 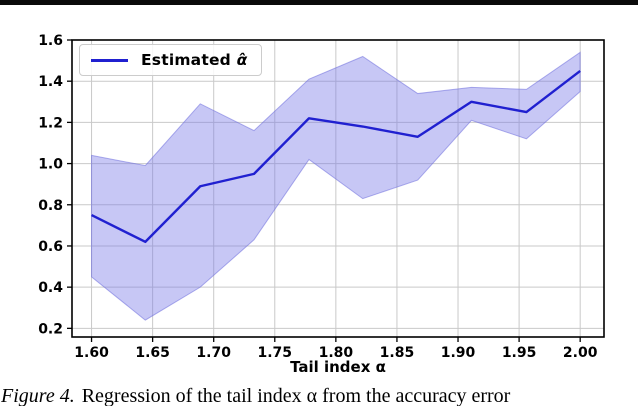 What do you see at coordinates (50, 288) in the screenshot?
I see `y-tick-label: 0.4` at bounding box center [50, 288].